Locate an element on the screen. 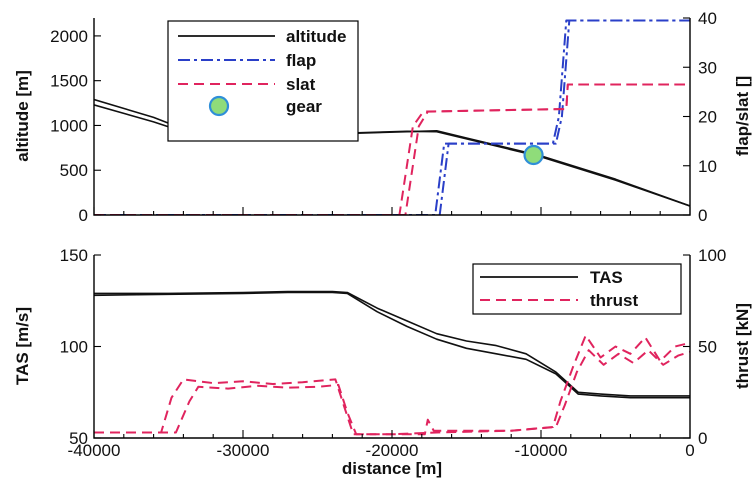 This screenshot has height=483, width=756. legend-flap-label: flap is located at coordinates (301, 60).